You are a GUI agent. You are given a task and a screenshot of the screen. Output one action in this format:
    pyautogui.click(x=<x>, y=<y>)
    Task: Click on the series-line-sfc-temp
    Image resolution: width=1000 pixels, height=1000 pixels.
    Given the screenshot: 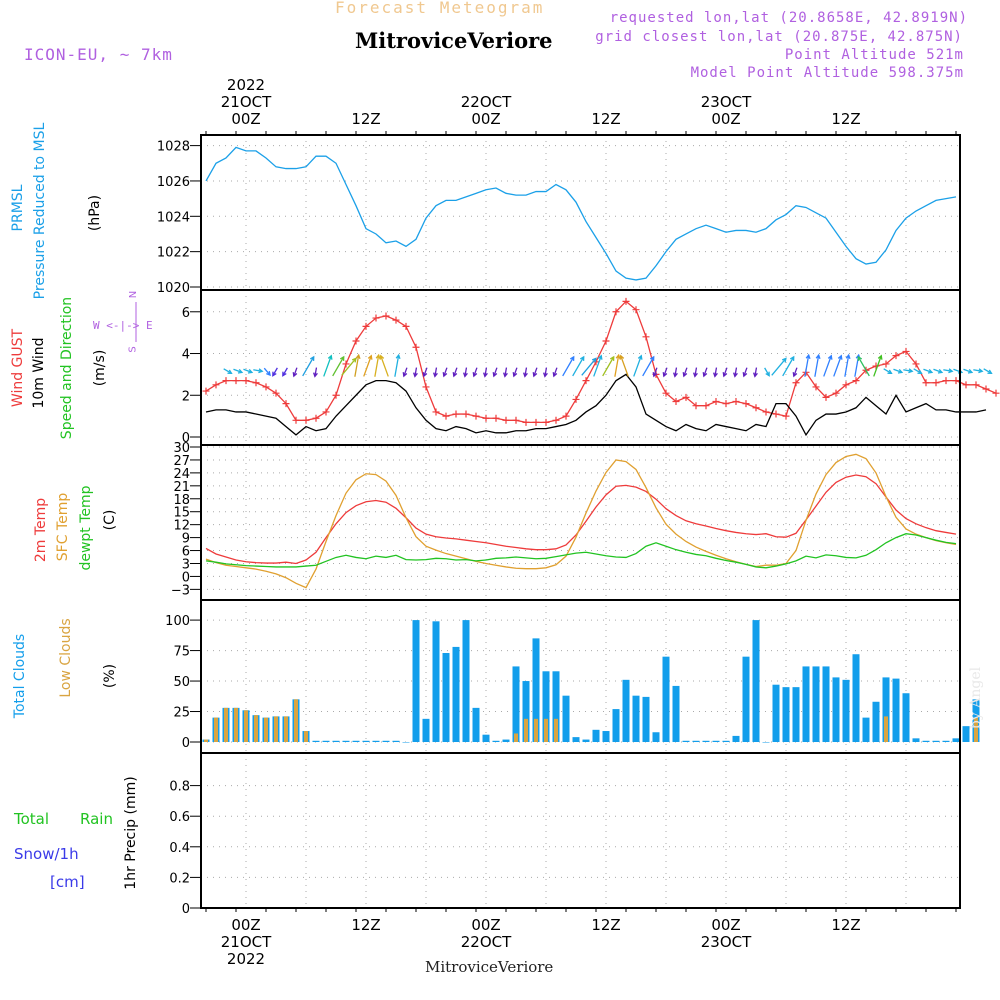 What is the action you would take?
    pyautogui.click(x=581, y=521)
    